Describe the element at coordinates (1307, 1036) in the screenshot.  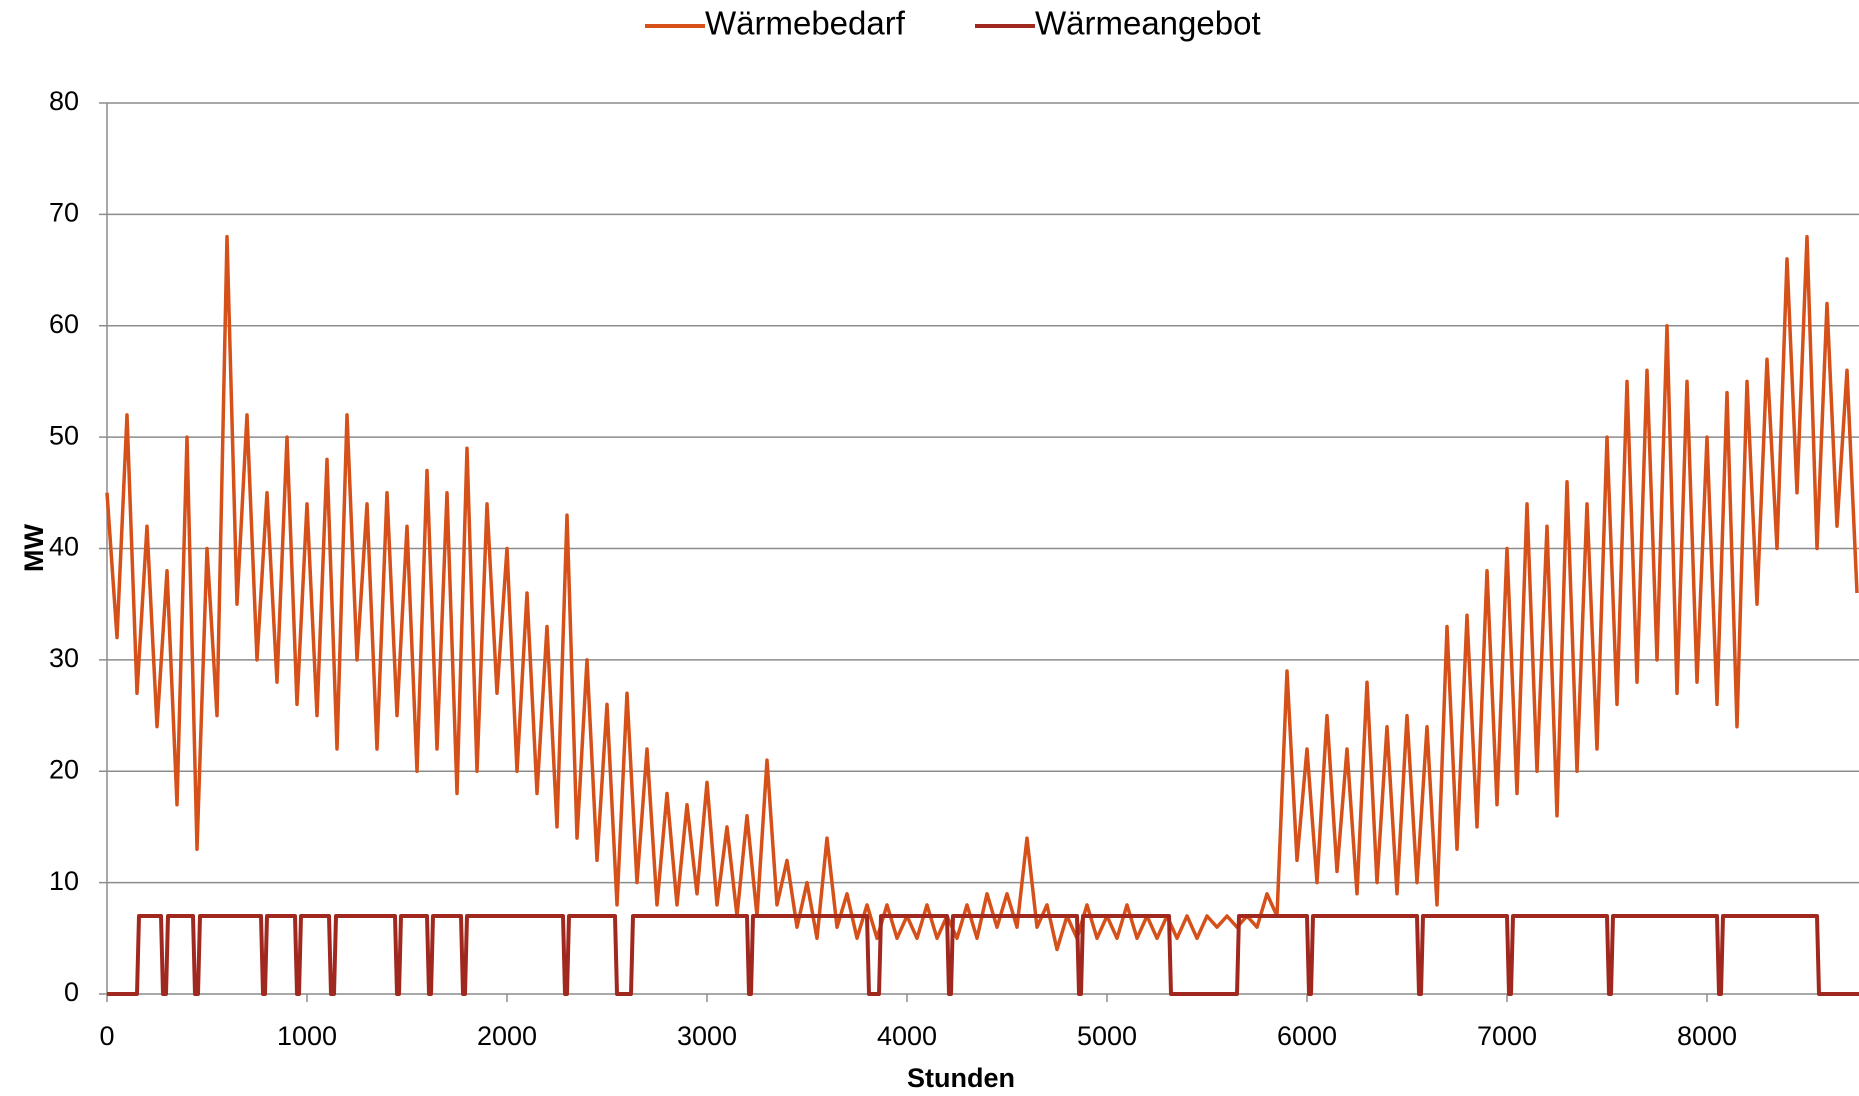
I see `x-tick-label: 6000` at that location.